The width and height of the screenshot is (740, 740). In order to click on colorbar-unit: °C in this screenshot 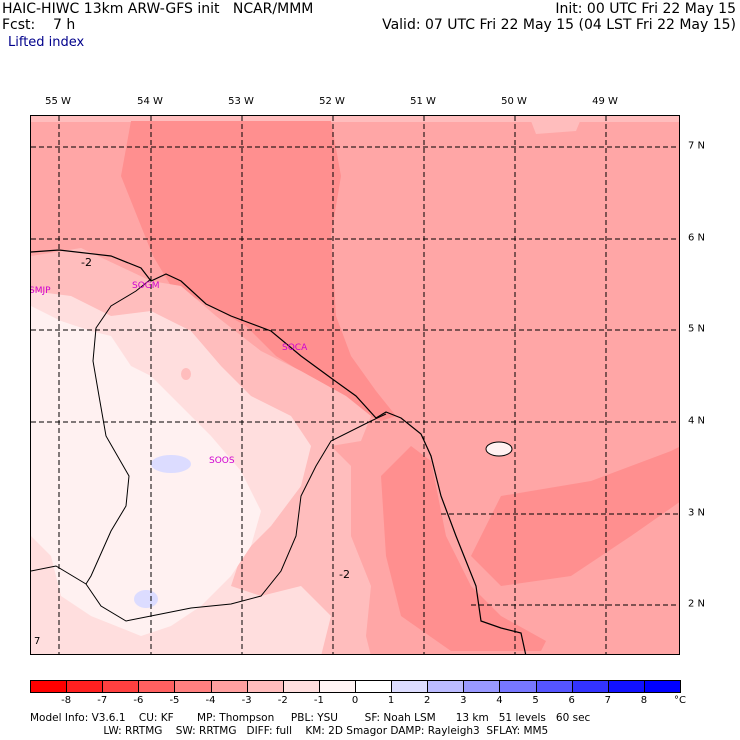, I will do `click(680, 700)`.